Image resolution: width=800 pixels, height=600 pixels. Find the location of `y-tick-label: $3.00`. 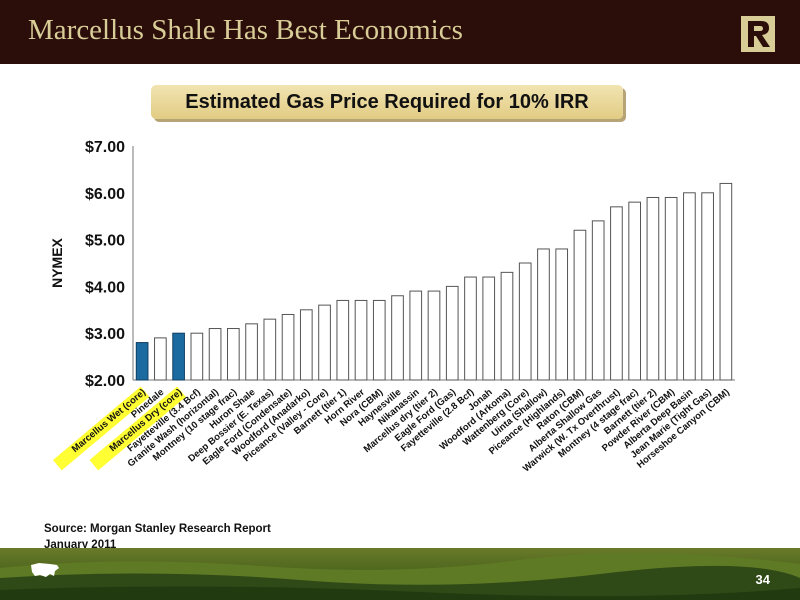

y-tick-label: $3.00 is located at coordinates (105, 334).